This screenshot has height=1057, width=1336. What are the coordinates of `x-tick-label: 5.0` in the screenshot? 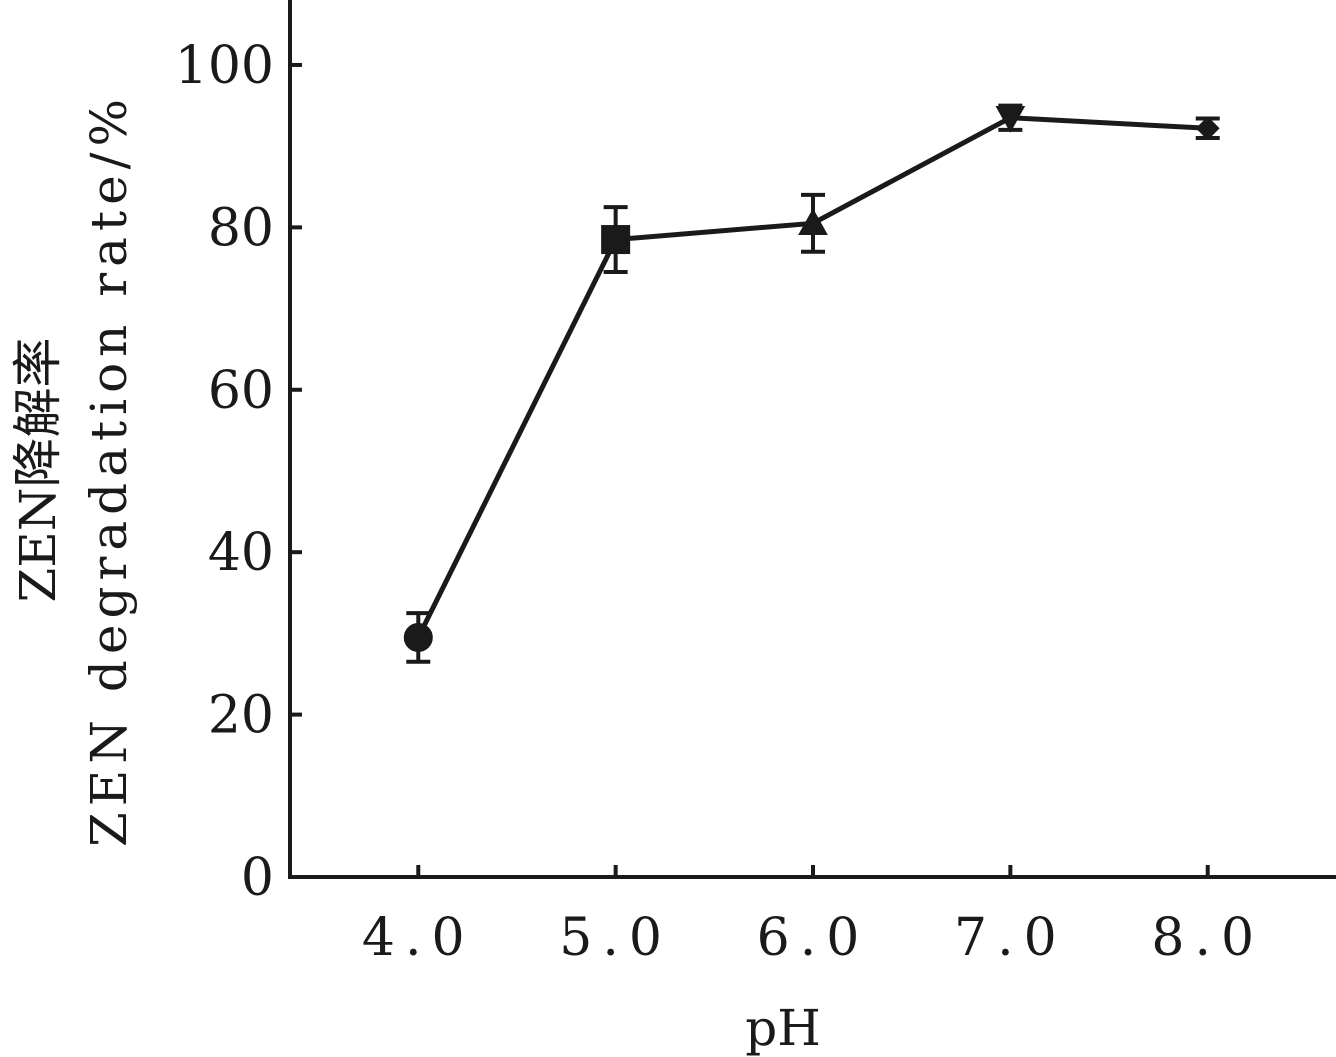 It's located at (615, 938).